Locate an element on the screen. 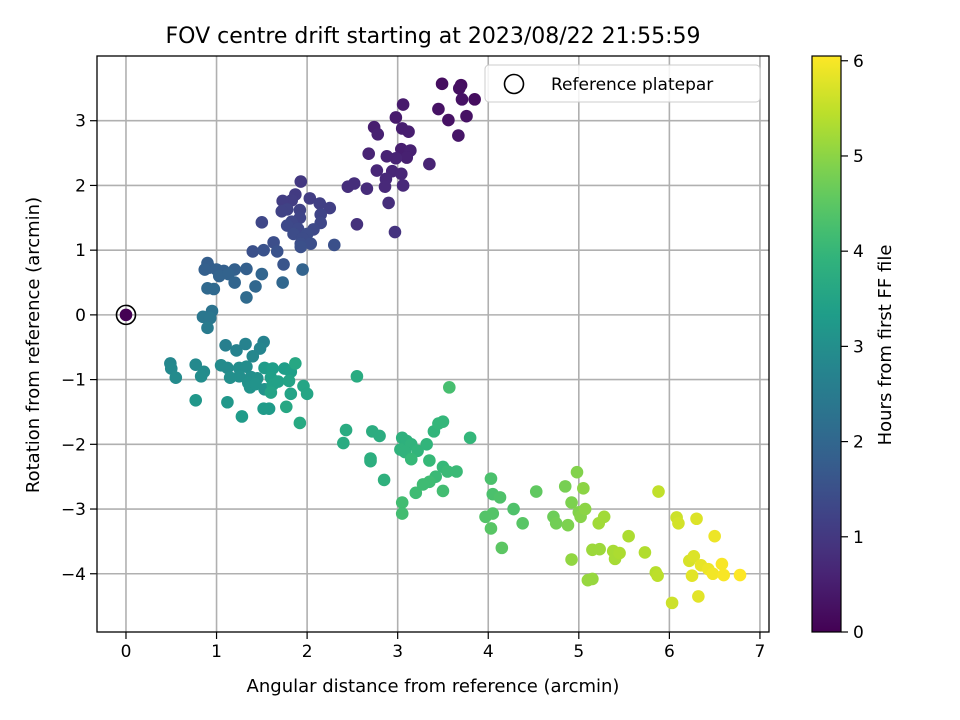  x-tick-label: 2 is located at coordinates (307, 652).